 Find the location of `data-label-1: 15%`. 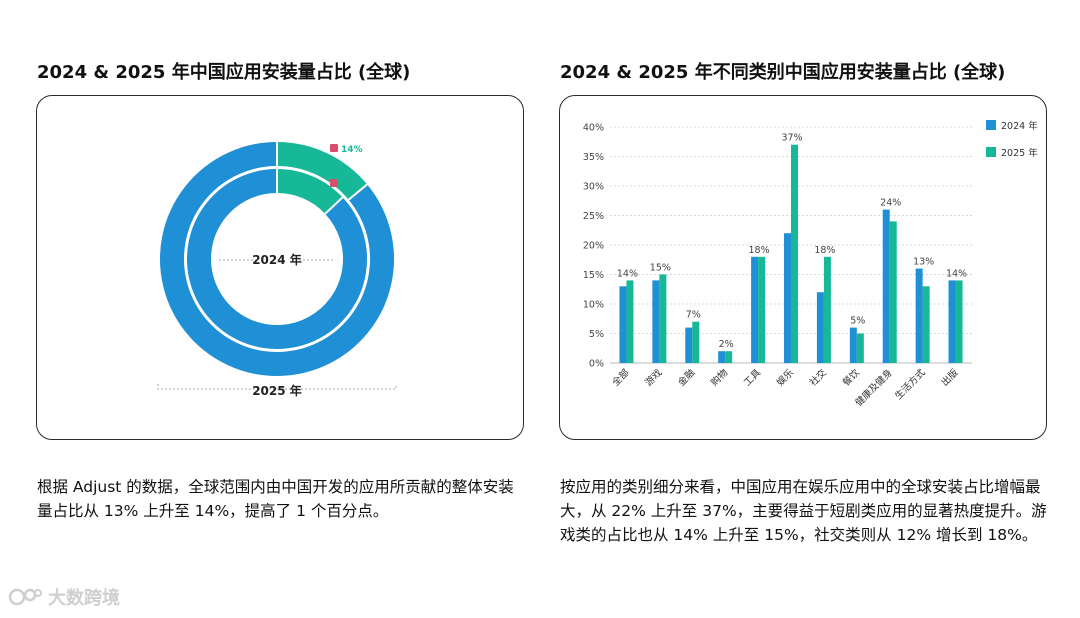

data-label-1: 15% is located at coordinates (660, 268).